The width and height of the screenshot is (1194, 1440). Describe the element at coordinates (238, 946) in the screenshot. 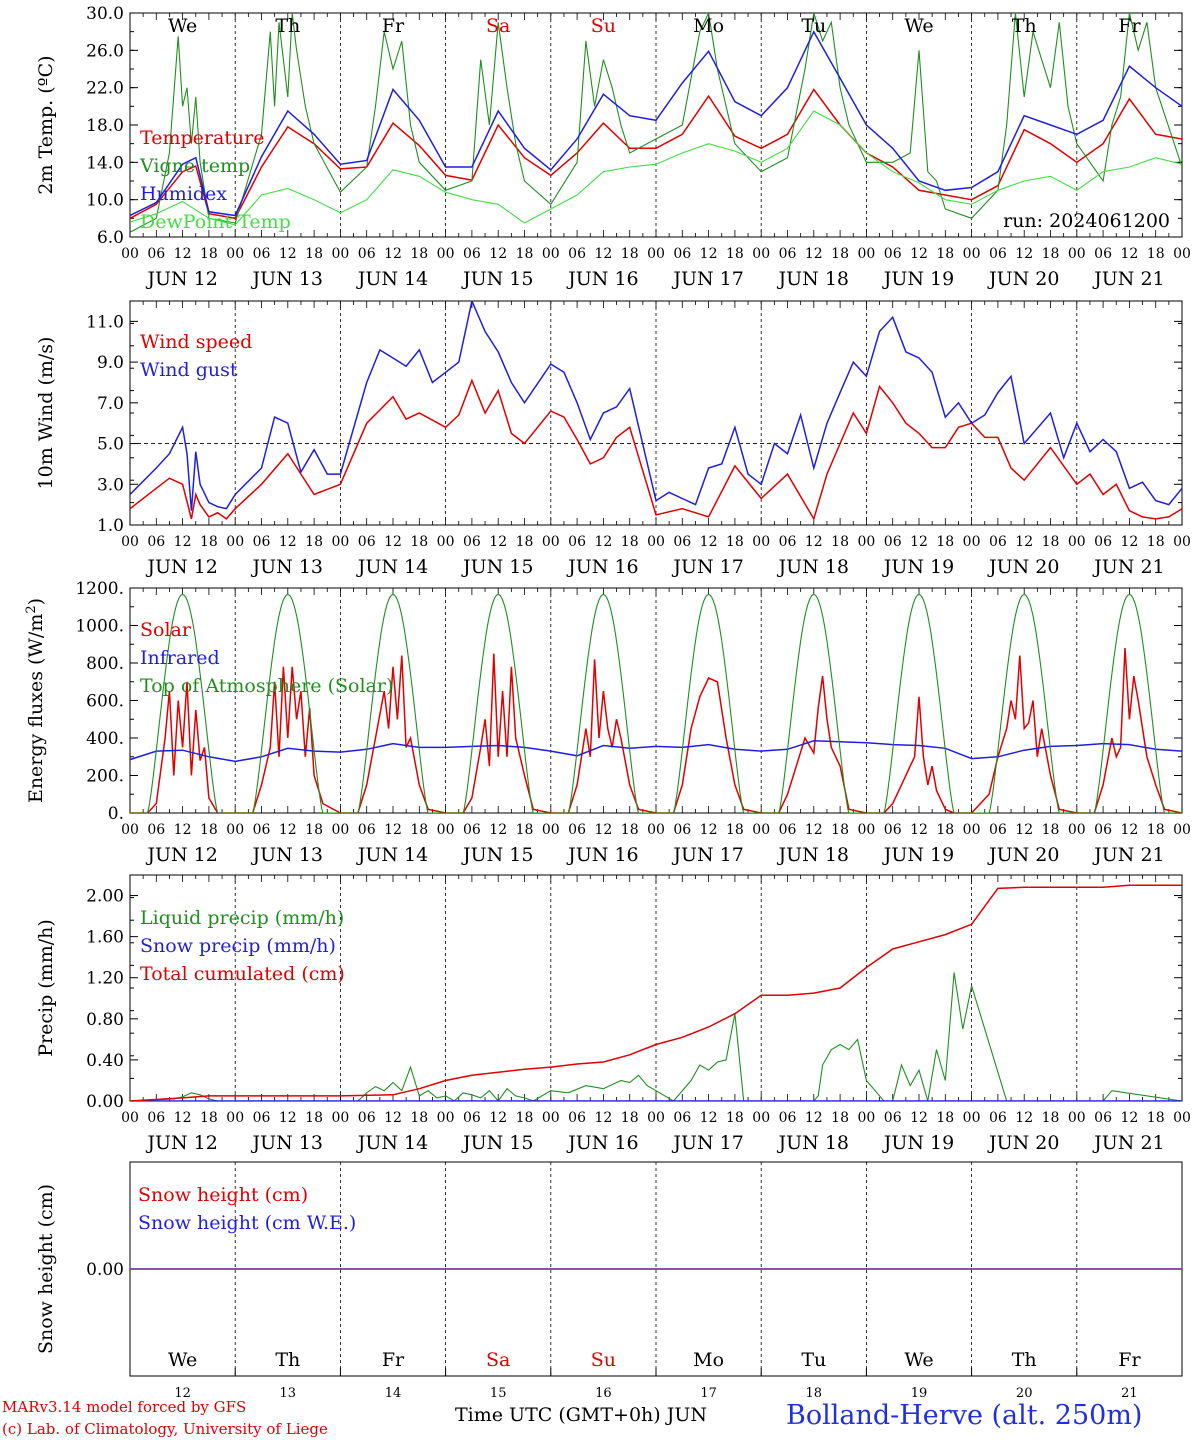

I see `legend-entry: Snow precip (mm/h)` at that location.